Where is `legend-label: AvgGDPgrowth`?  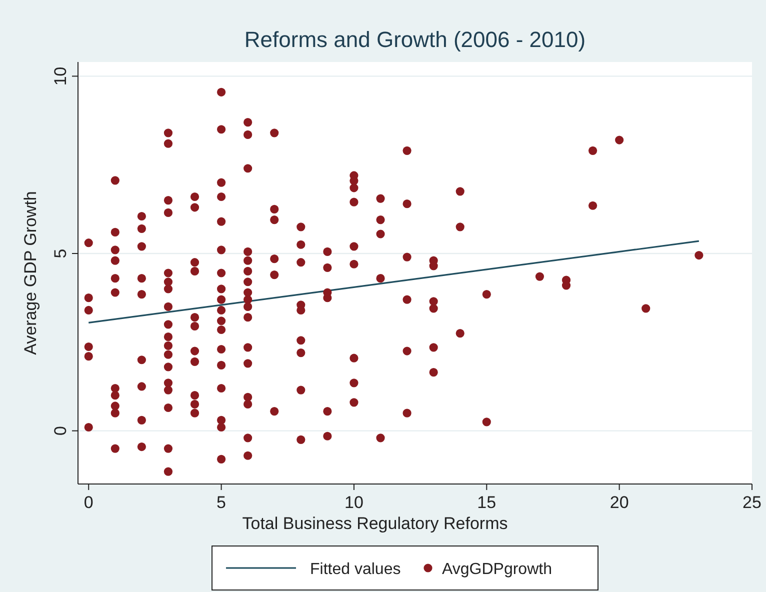 legend-label: AvgGDPgrowth is located at coordinates (497, 569).